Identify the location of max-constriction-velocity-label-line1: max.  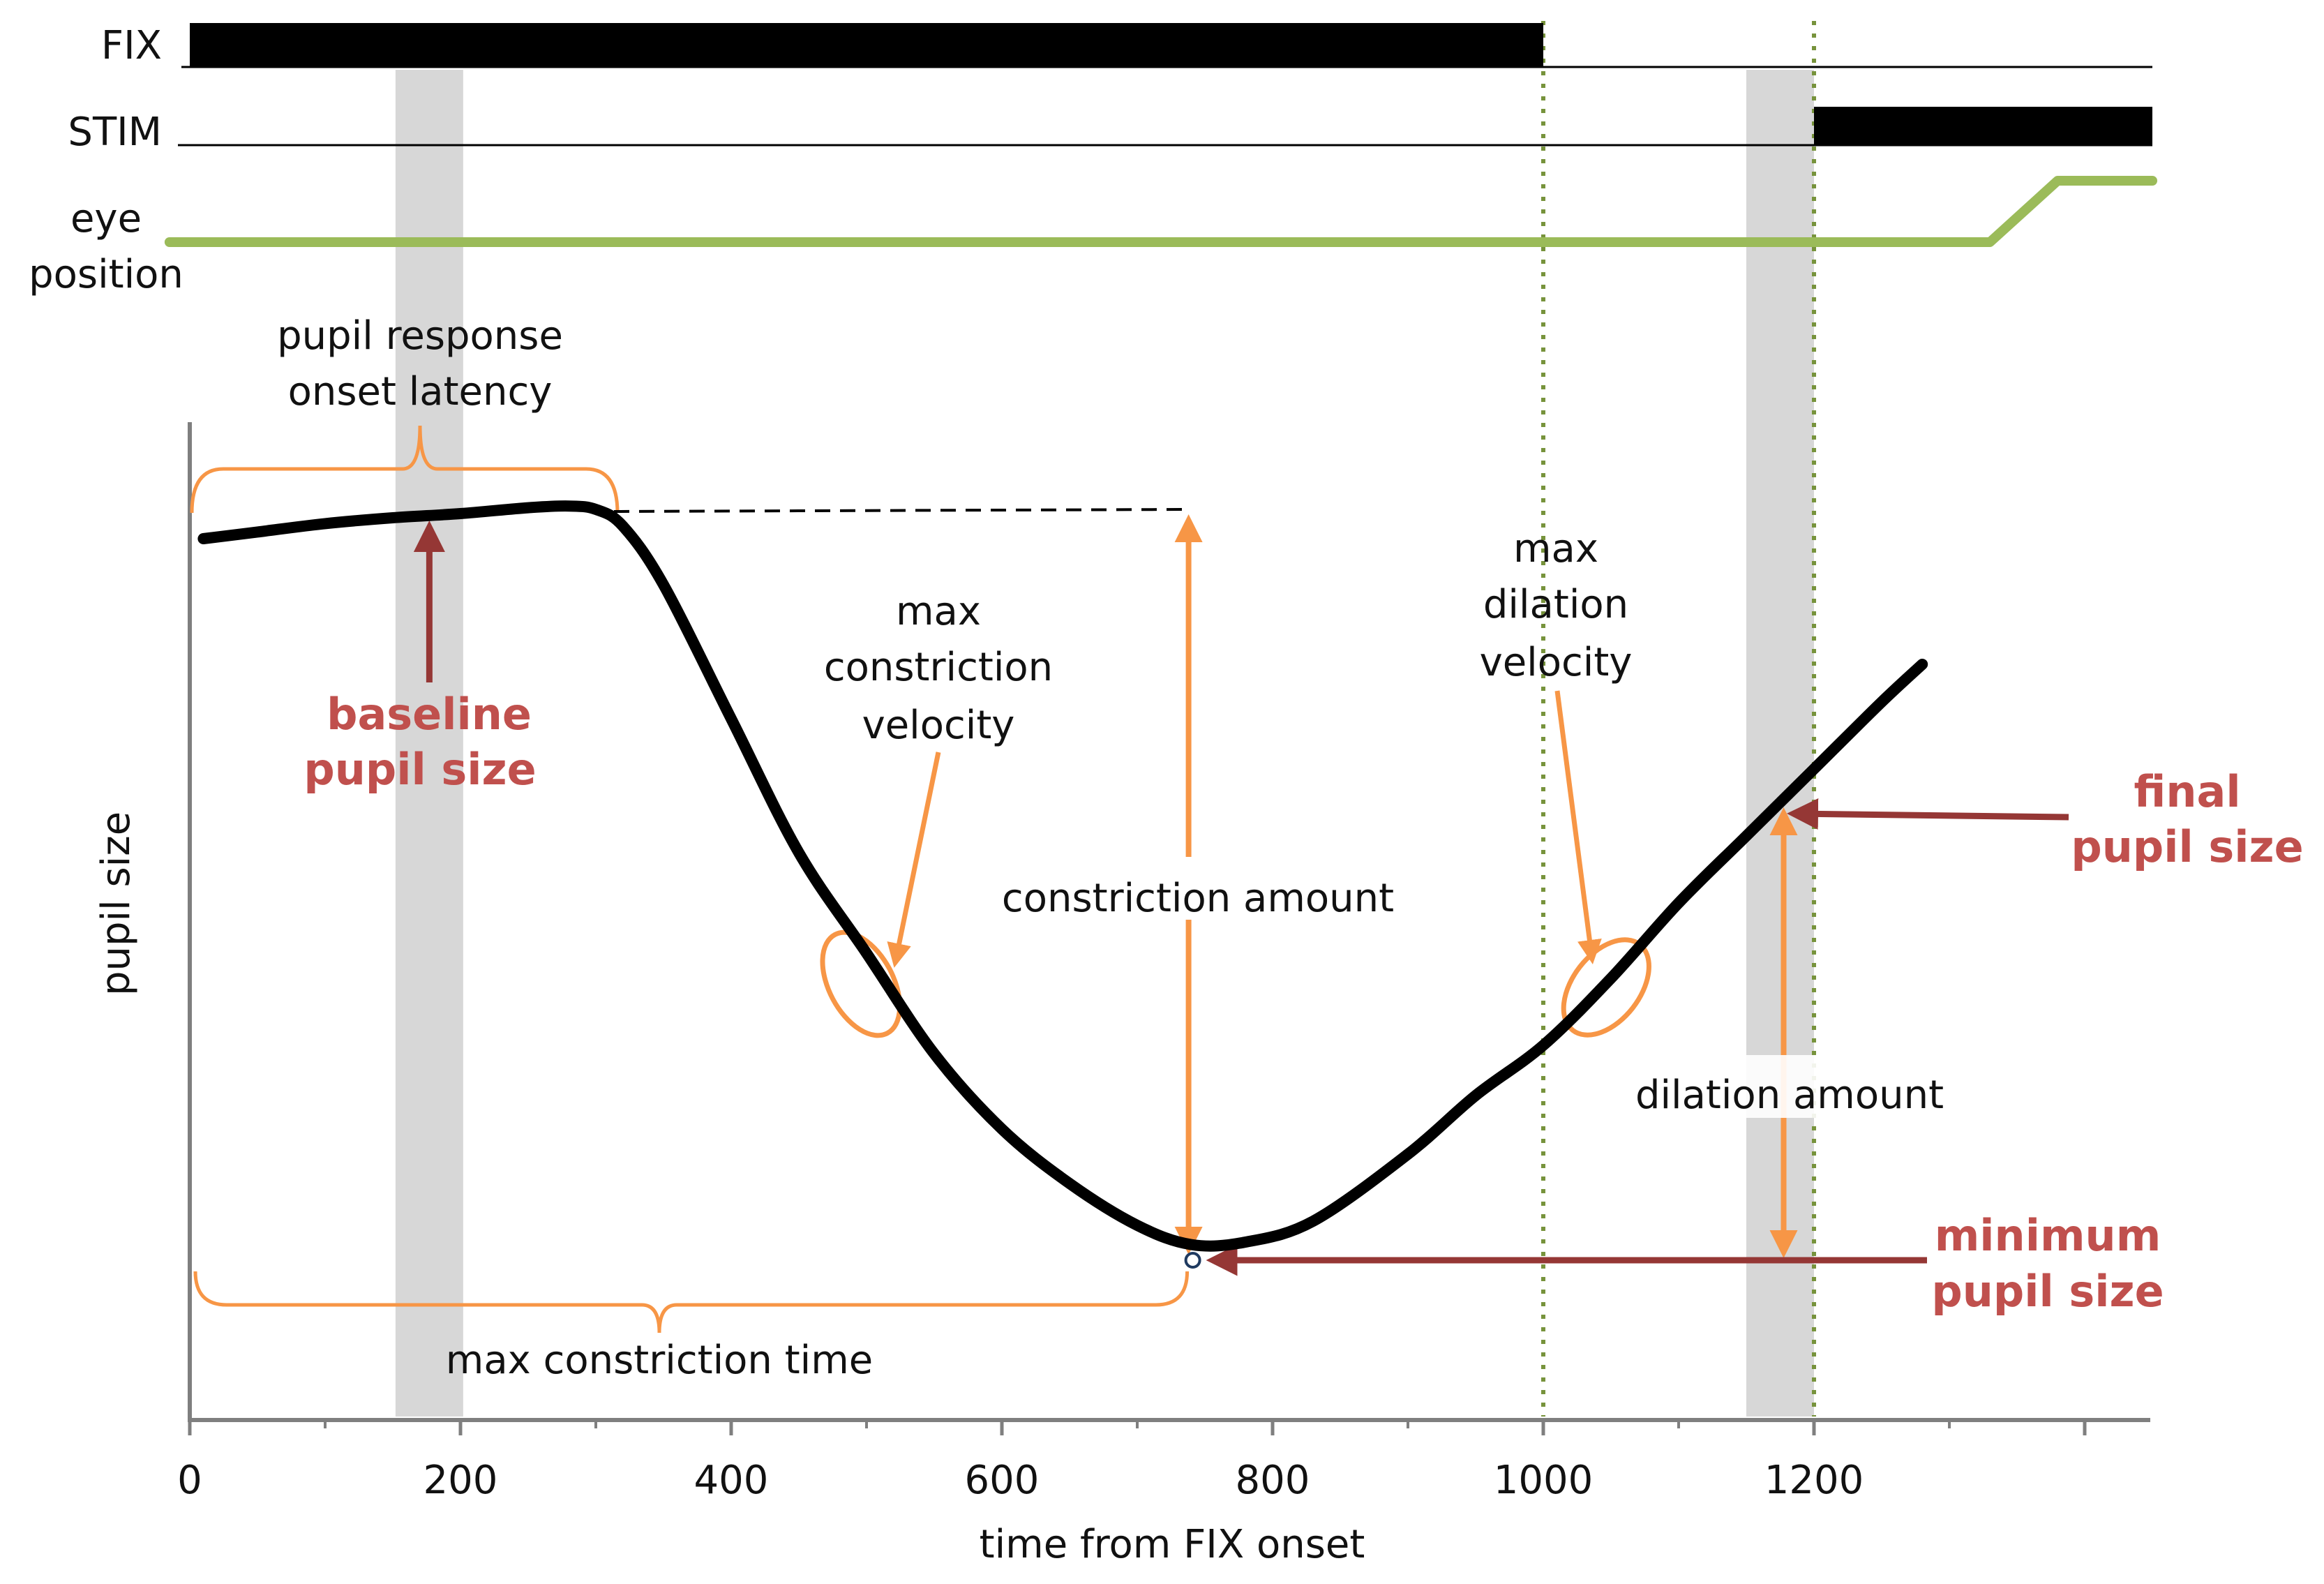
(938, 612).